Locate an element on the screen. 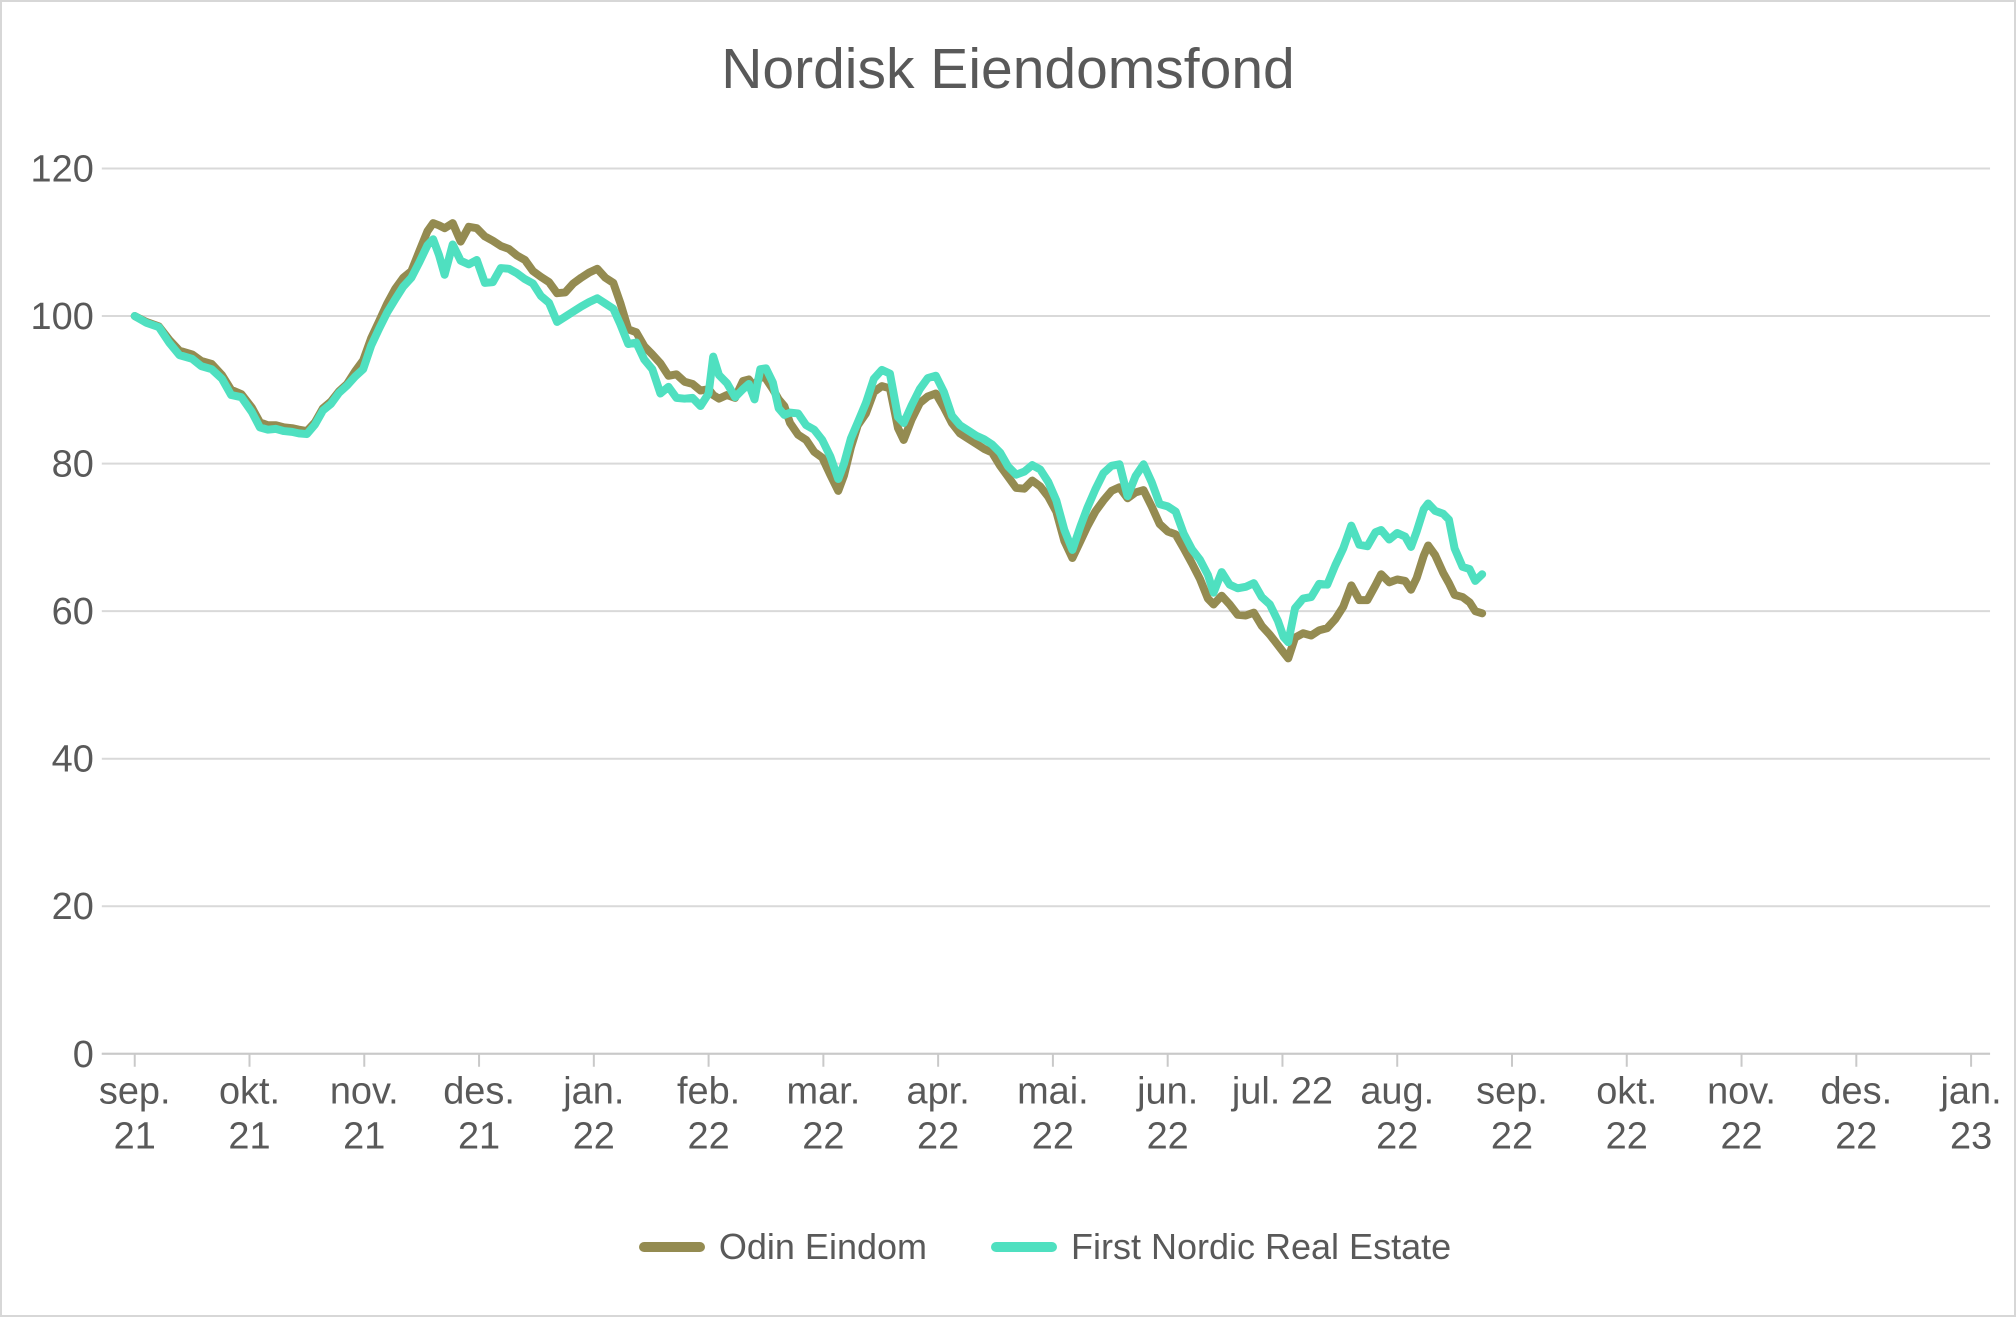 The image size is (2016, 1317). y-axis-label-60: 60 is located at coordinates (73, 612).